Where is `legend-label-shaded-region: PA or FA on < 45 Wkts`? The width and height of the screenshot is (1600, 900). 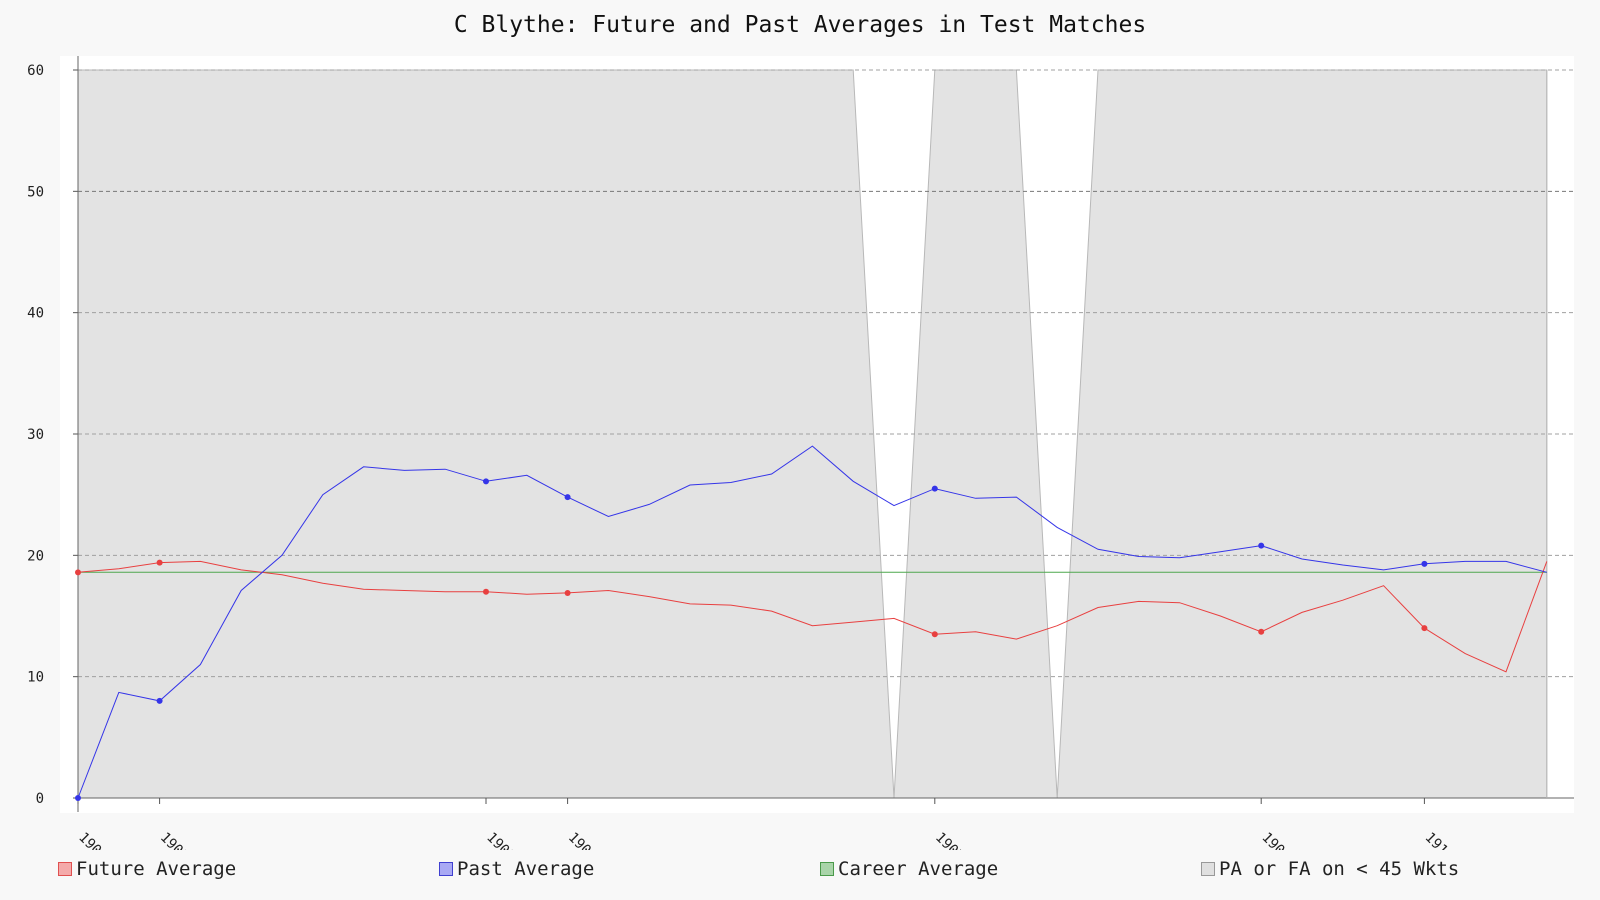 legend-label-shaded-region: PA or FA on < 45 Wkts is located at coordinates (1339, 869).